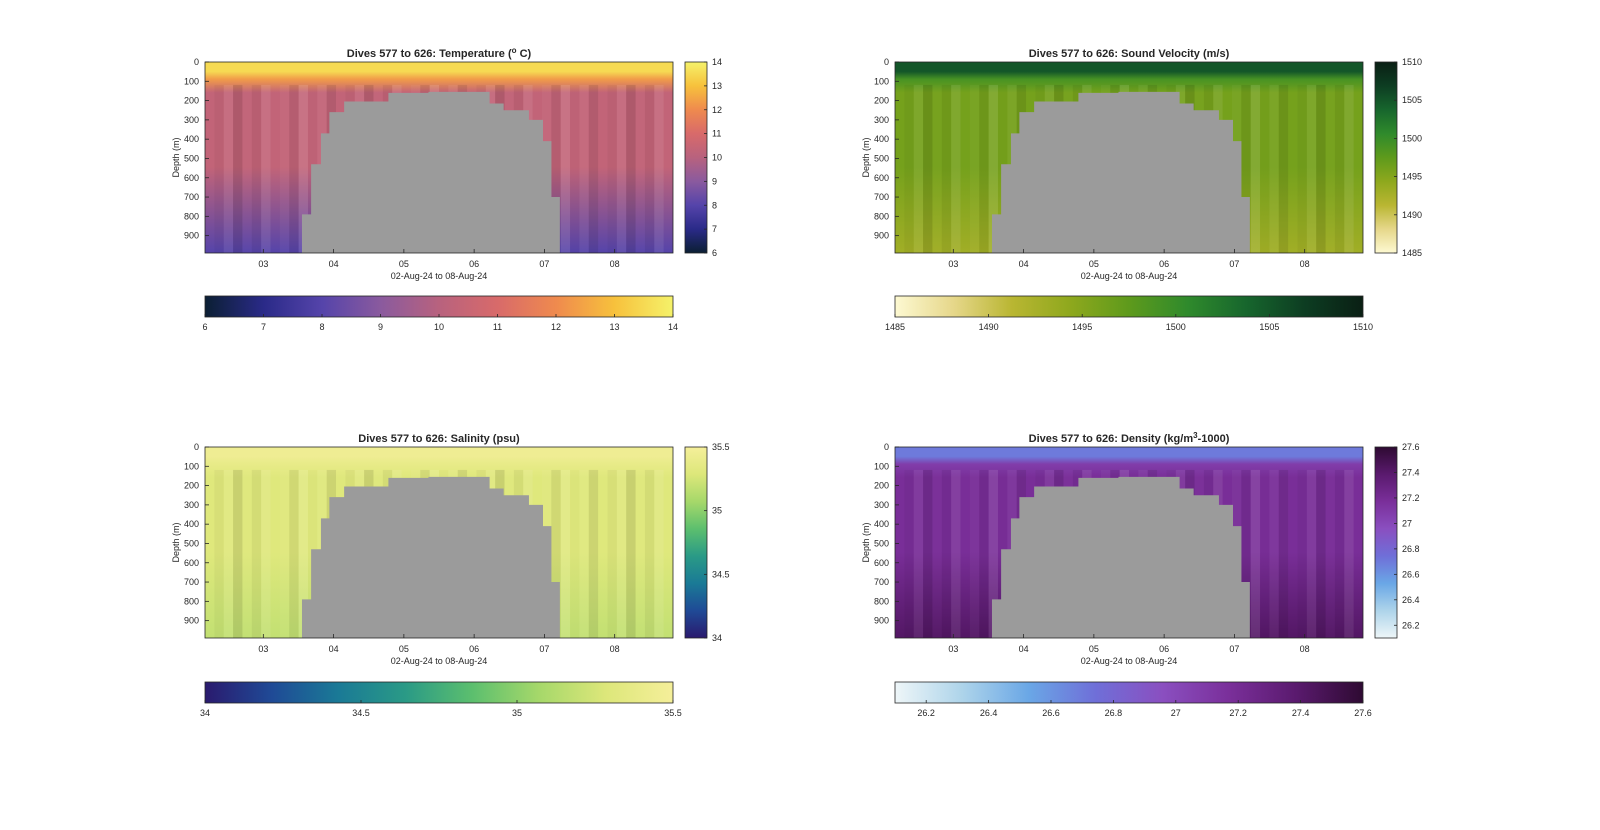 Image resolution: width=1600 pixels, height=830 pixels. What do you see at coordinates (361, 713) in the screenshot?
I see `colorbar-bottom-label: 34.5` at bounding box center [361, 713].